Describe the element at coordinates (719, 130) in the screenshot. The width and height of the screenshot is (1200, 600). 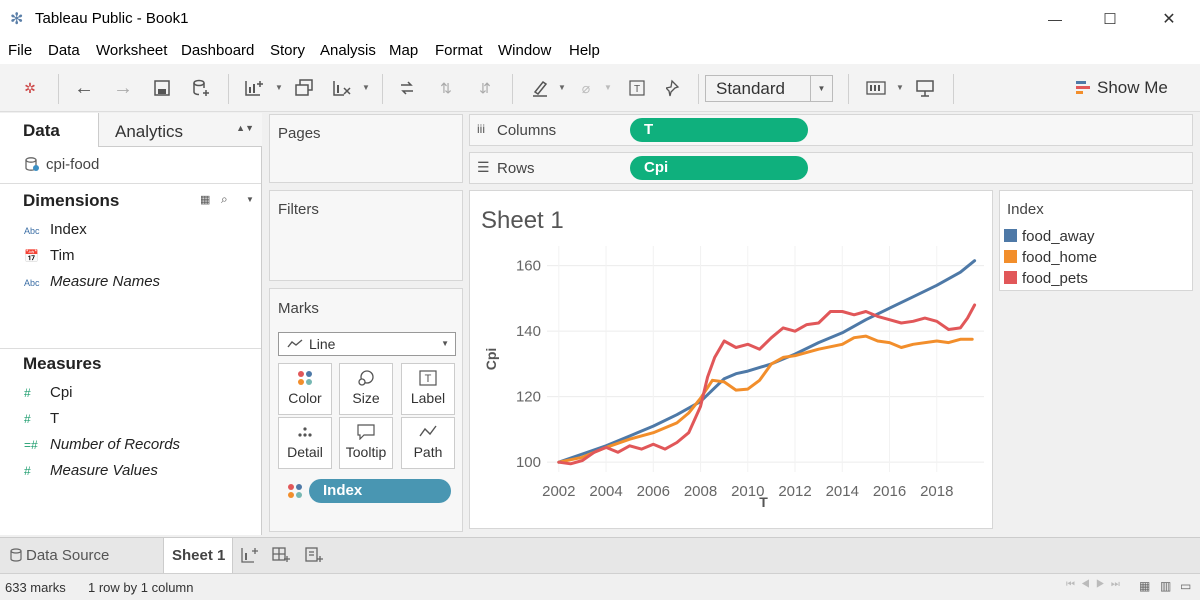
I see `columns-t-pill: T` at that location.